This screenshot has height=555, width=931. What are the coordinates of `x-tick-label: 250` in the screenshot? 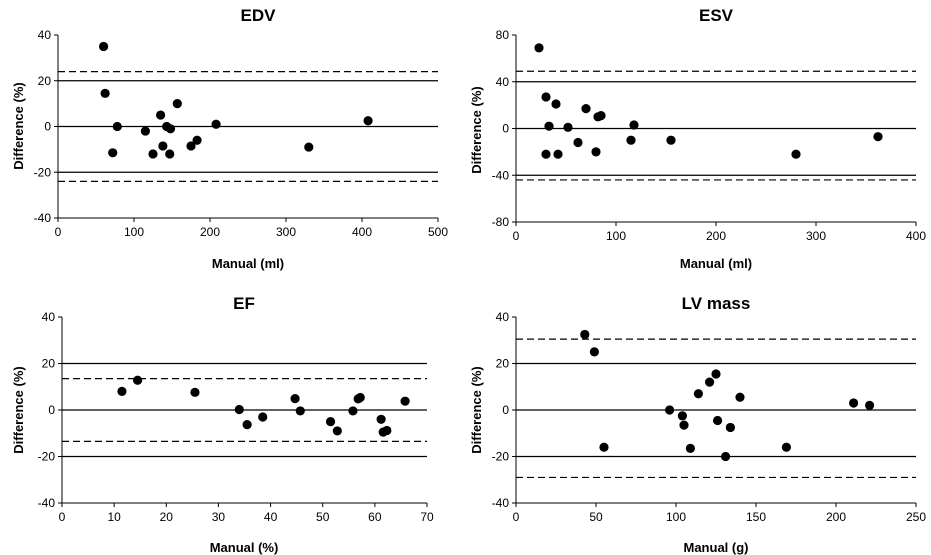 It's located at (916, 517).